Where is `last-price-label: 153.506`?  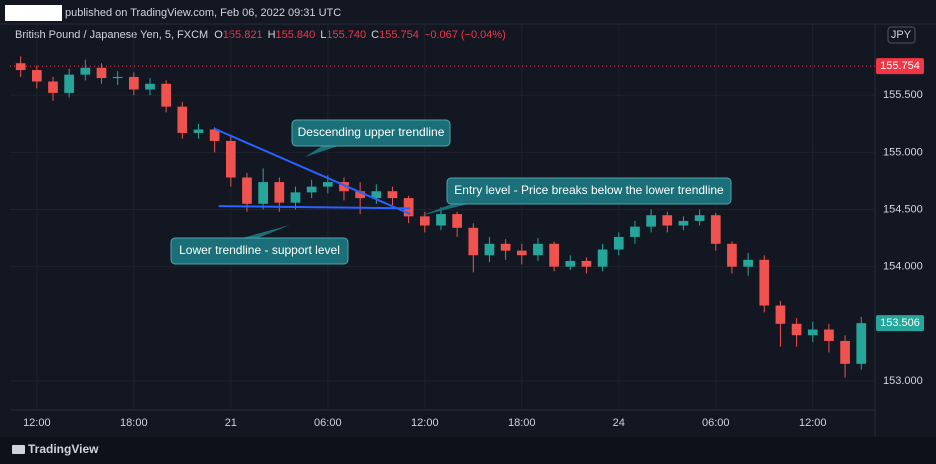
last-price-label: 153.506 is located at coordinates (900, 323).